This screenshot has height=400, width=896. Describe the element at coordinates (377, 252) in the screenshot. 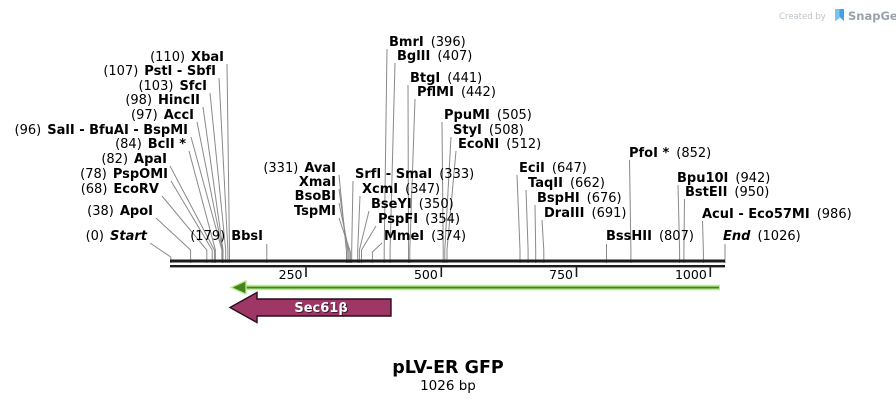

I see `leader-line-mmei` at that location.